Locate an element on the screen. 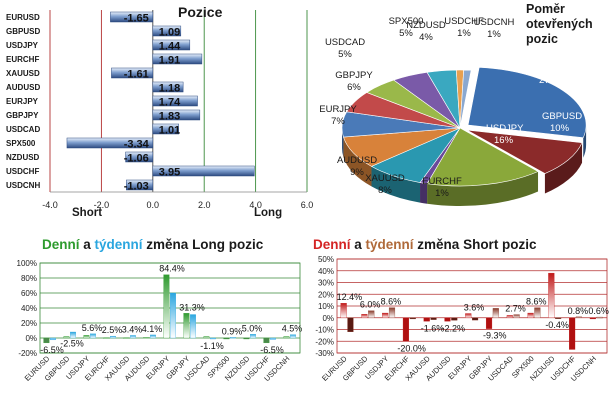 The height and width of the screenshot is (411, 613). bar-value-label: 2.7% is located at coordinates (515, 309).